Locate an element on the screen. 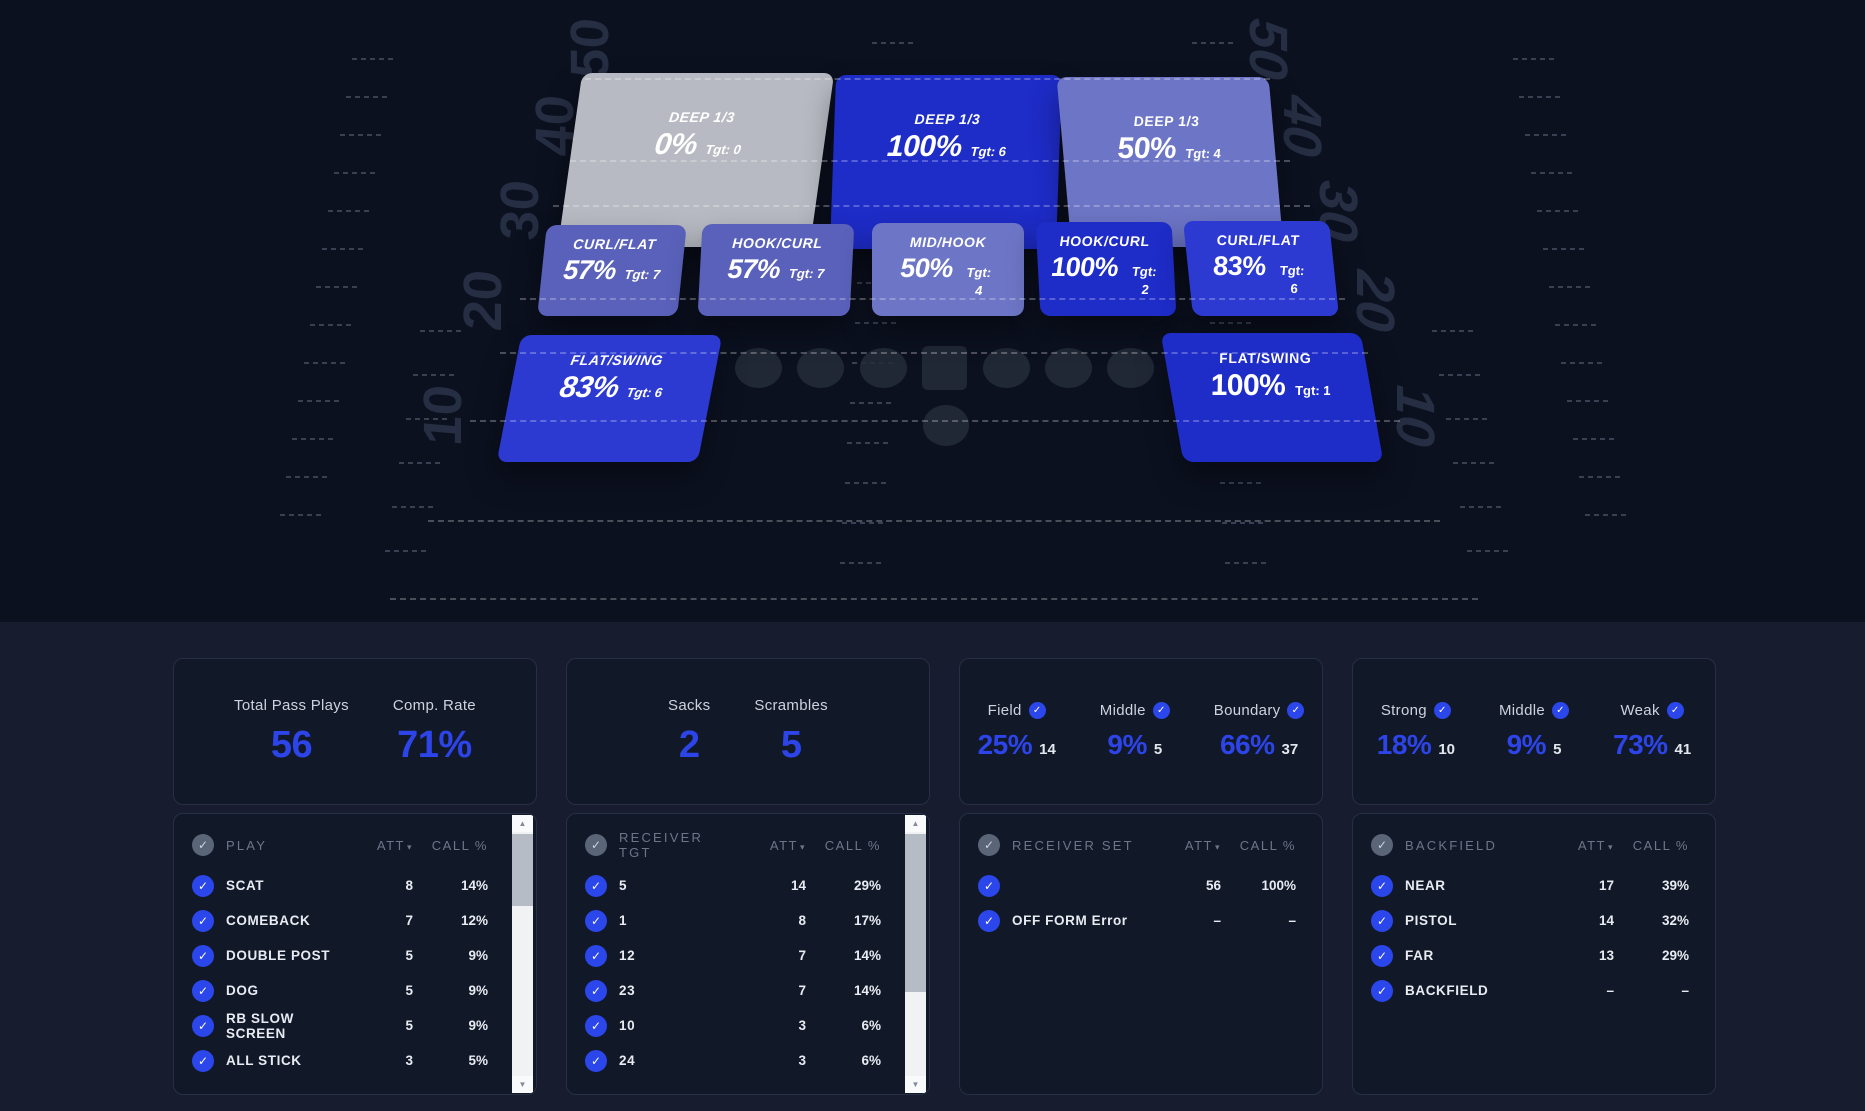 The image size is (1865, 1111). zone-pct: 0% is located at coordinates (676, 144).